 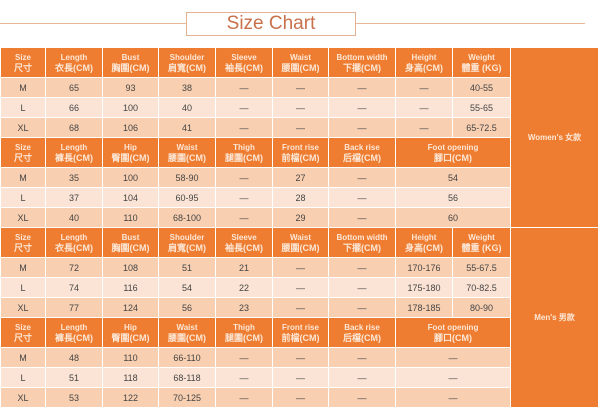 I want to click on value-cell: 29, so click(x=300, y=217).